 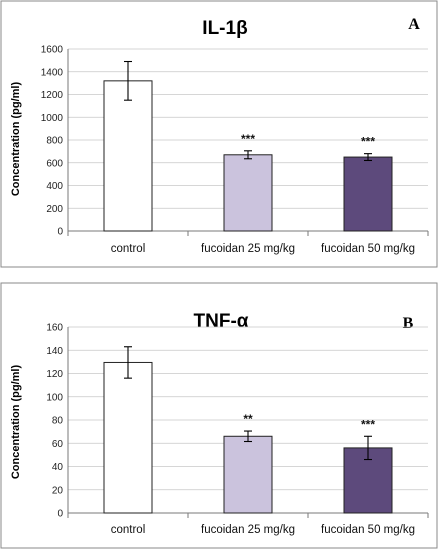 I want to click on y-tick-label: 40, so click(x=58, y=467).